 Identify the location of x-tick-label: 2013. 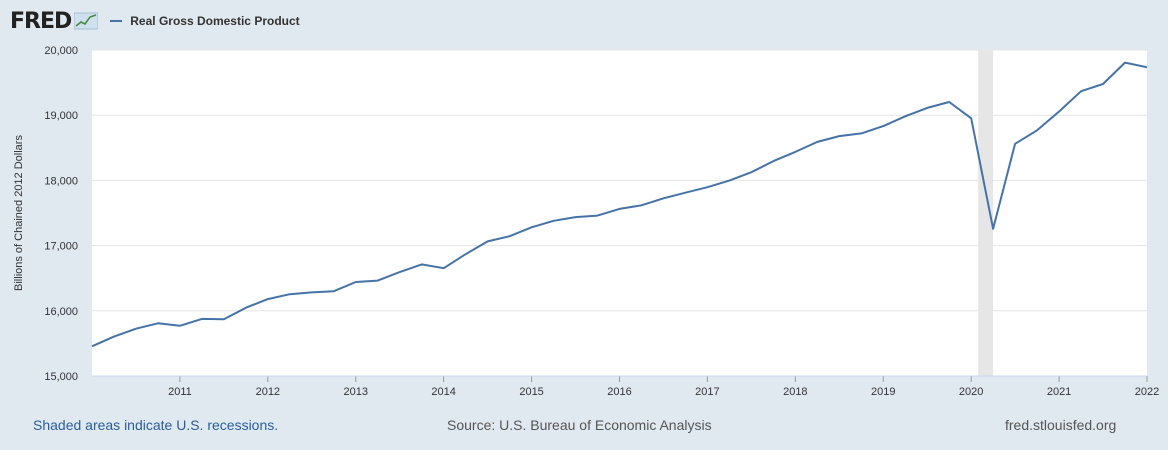
(356, 392).